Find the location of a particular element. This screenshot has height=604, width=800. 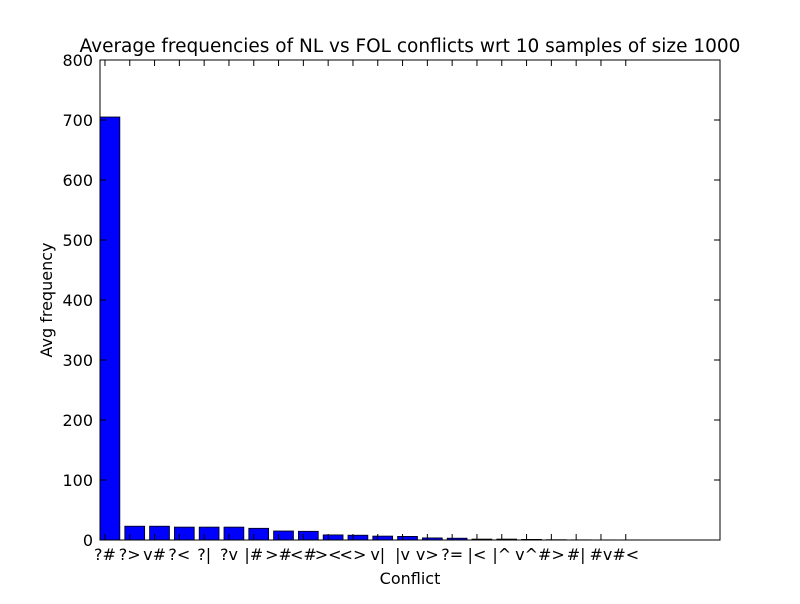

y-tick-label: 100 is located at coordinates (77, 480).